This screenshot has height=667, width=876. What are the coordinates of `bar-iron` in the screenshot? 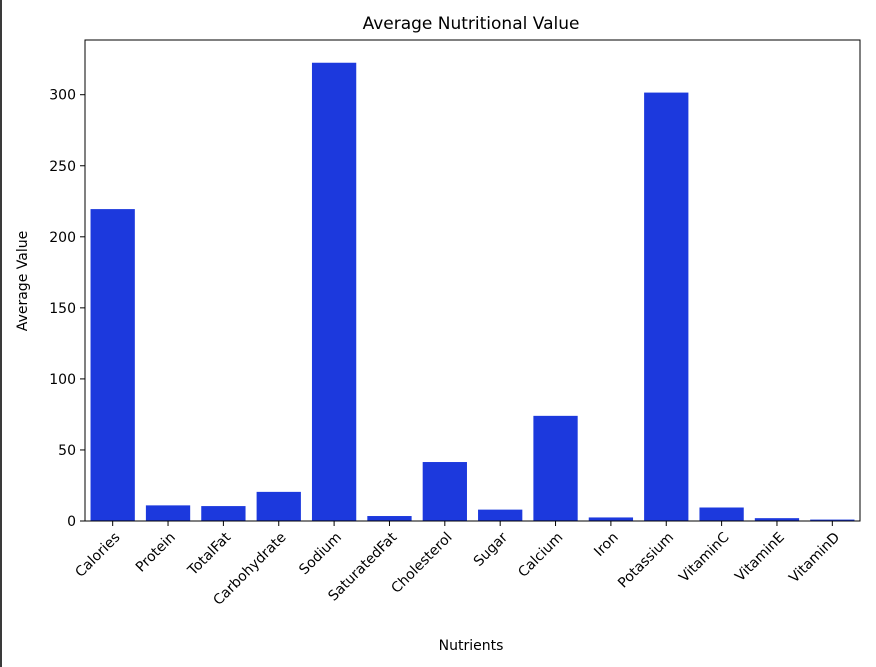 It's located at (611, 519).